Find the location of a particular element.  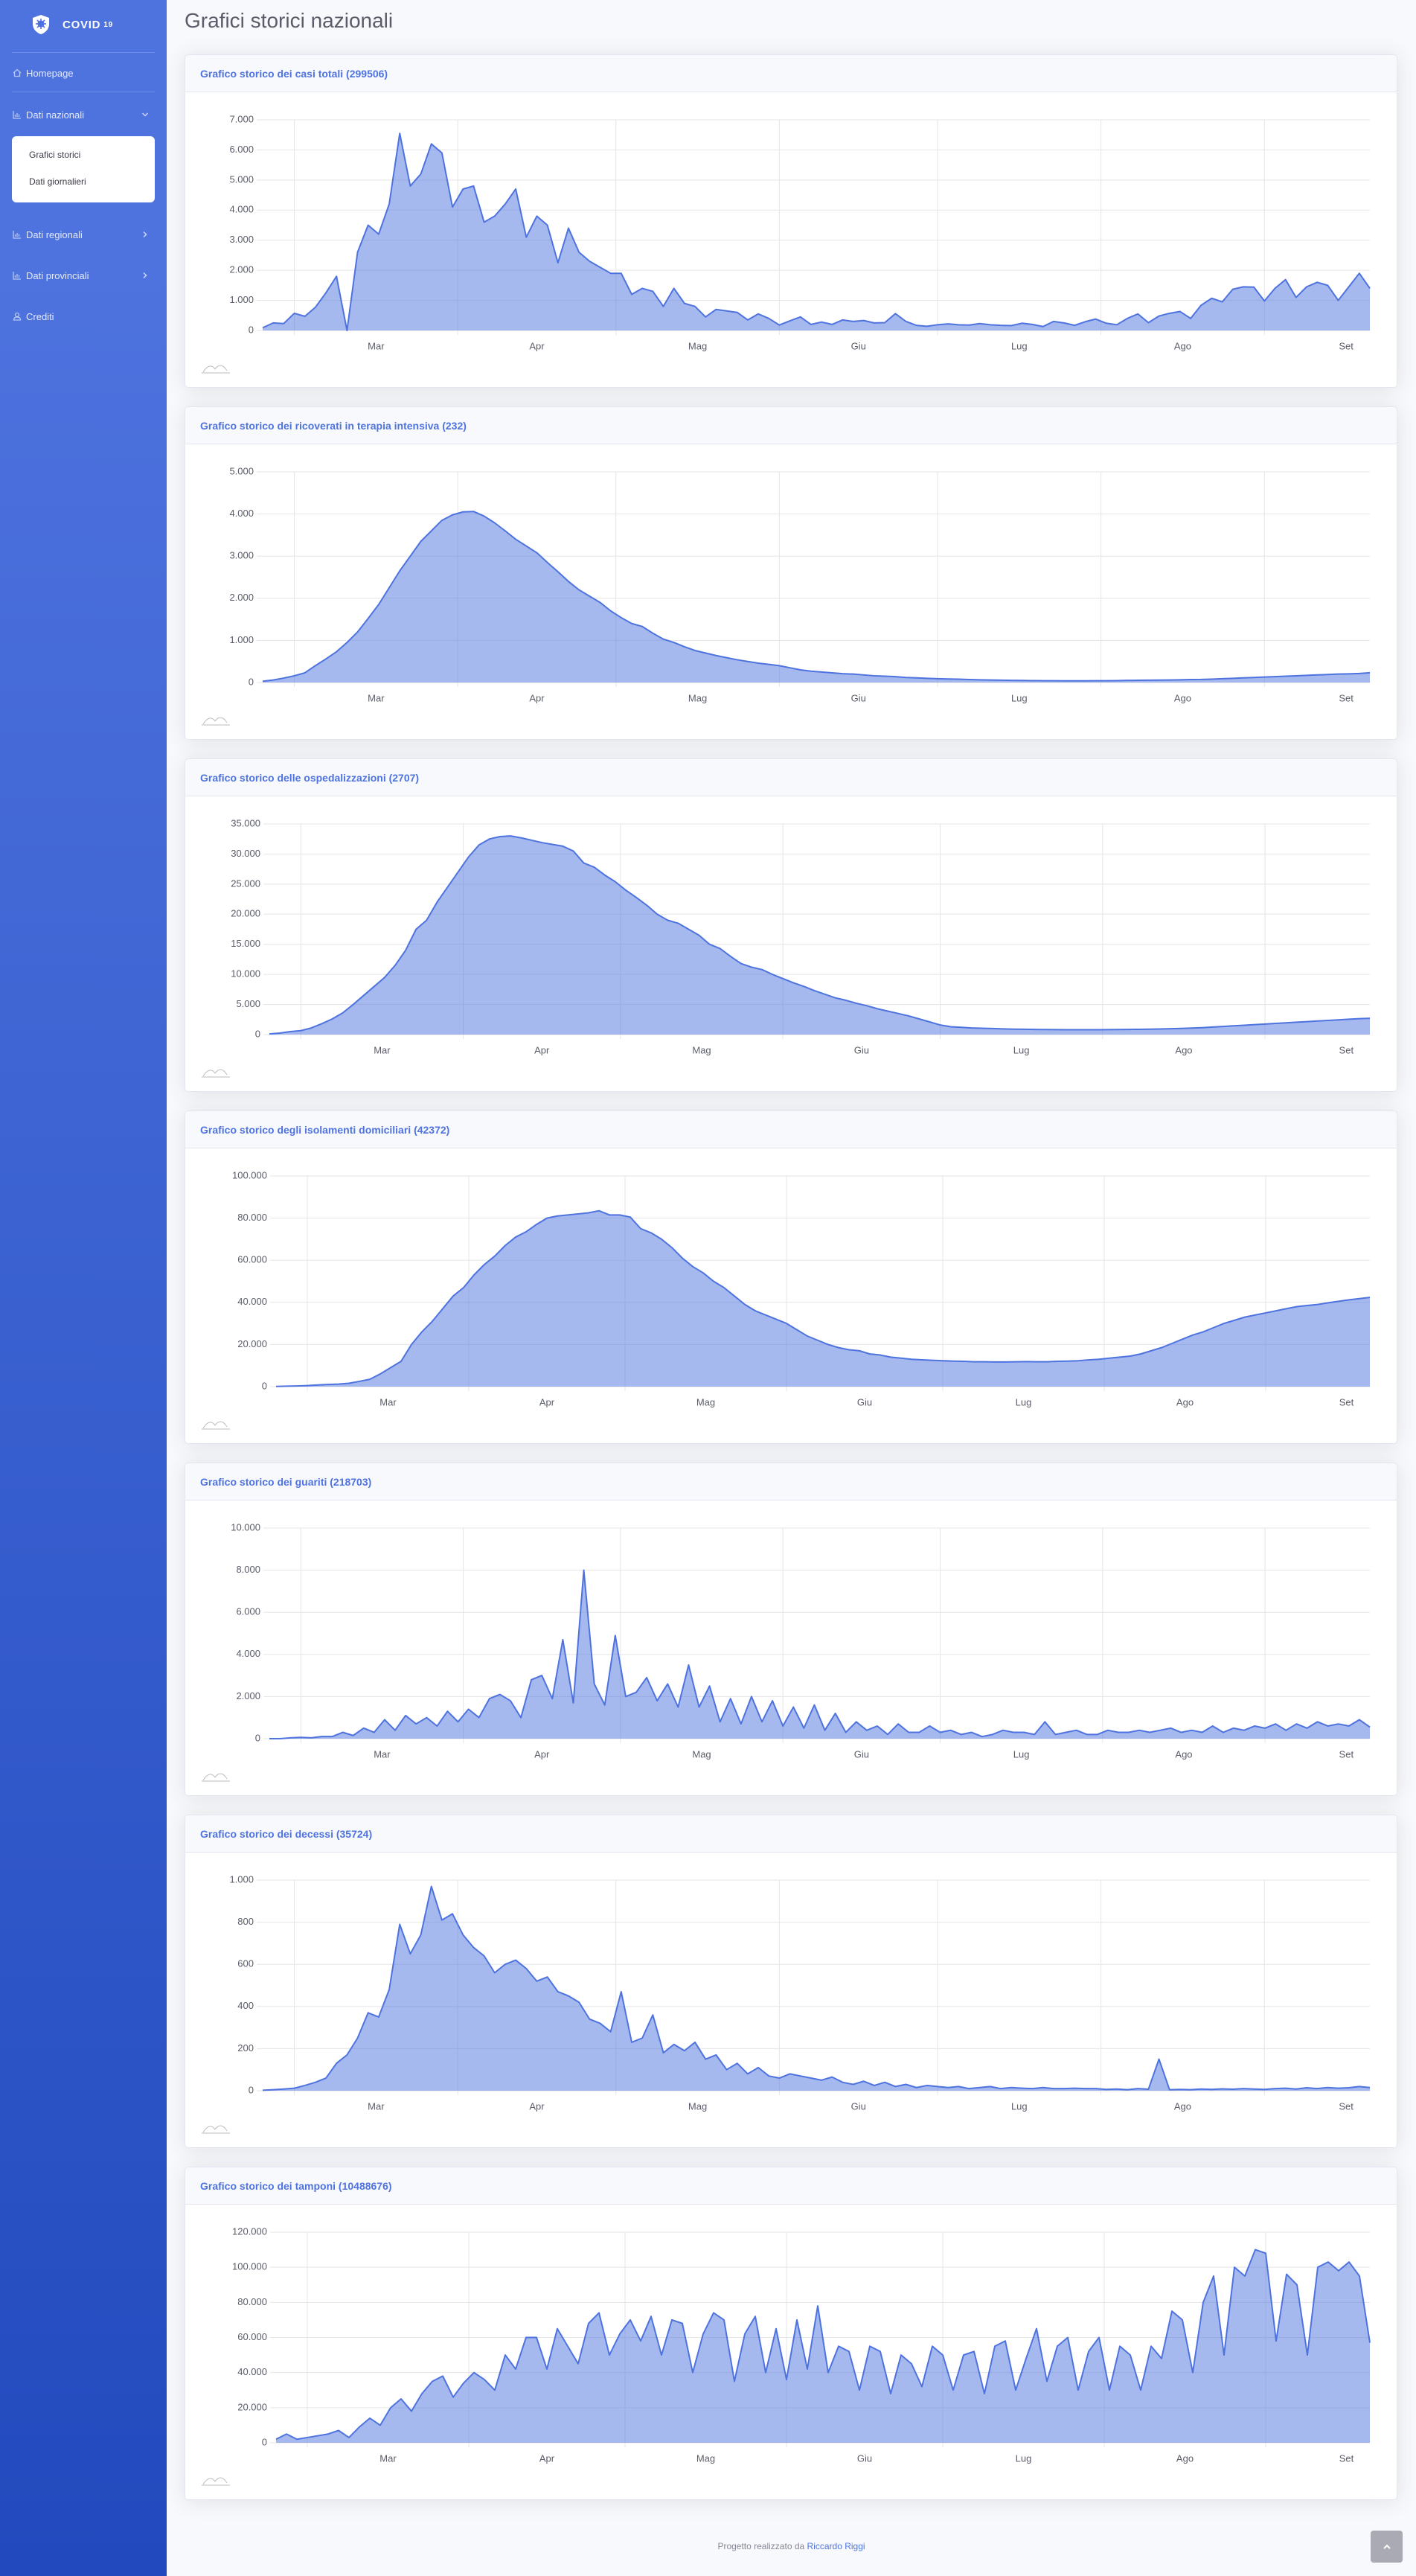

nav-label: Homepage is located at coordinates (50, 73).